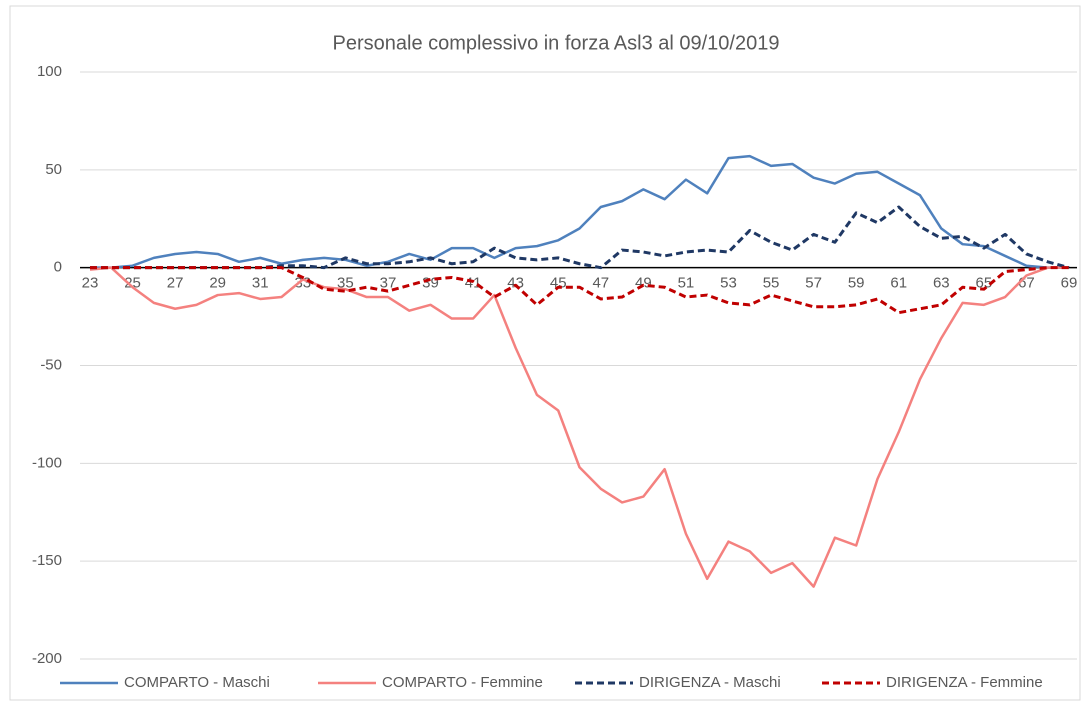  What do you see at coordinates (47, 560) in the screenshot?
I see `y-tick-label: -150` at bounding box center [47, 560].